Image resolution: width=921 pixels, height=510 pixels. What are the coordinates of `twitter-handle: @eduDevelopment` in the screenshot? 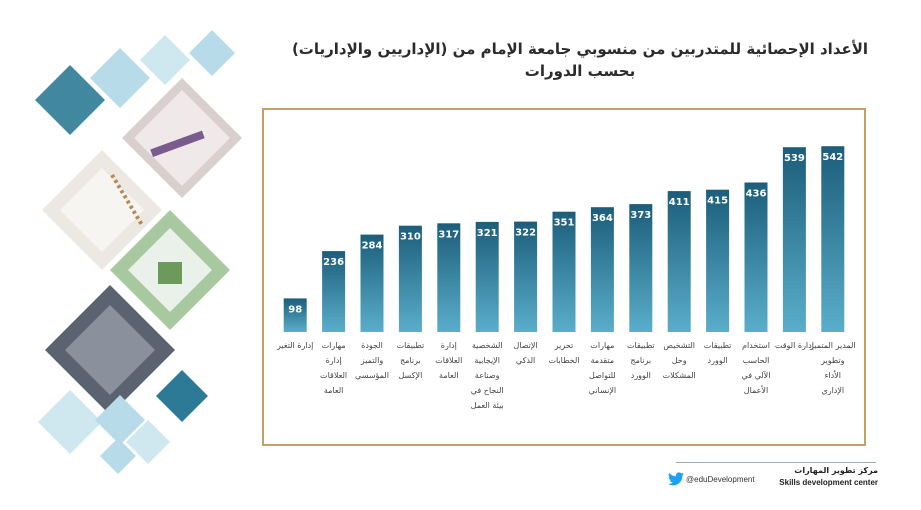 It's located at (720, 479).